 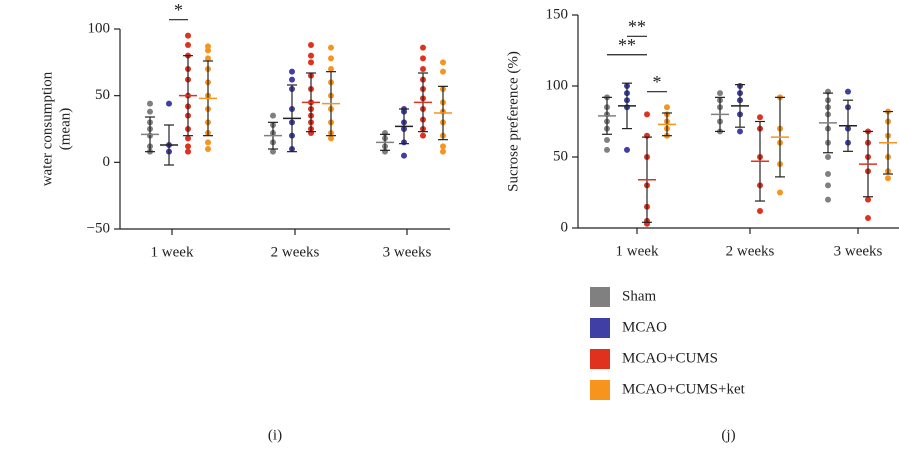 What do you see at coordinates (684, 389) in the screenshot?
I see `legend-label: MCAO+CUMS+ket` at bounding box center [684, 389].